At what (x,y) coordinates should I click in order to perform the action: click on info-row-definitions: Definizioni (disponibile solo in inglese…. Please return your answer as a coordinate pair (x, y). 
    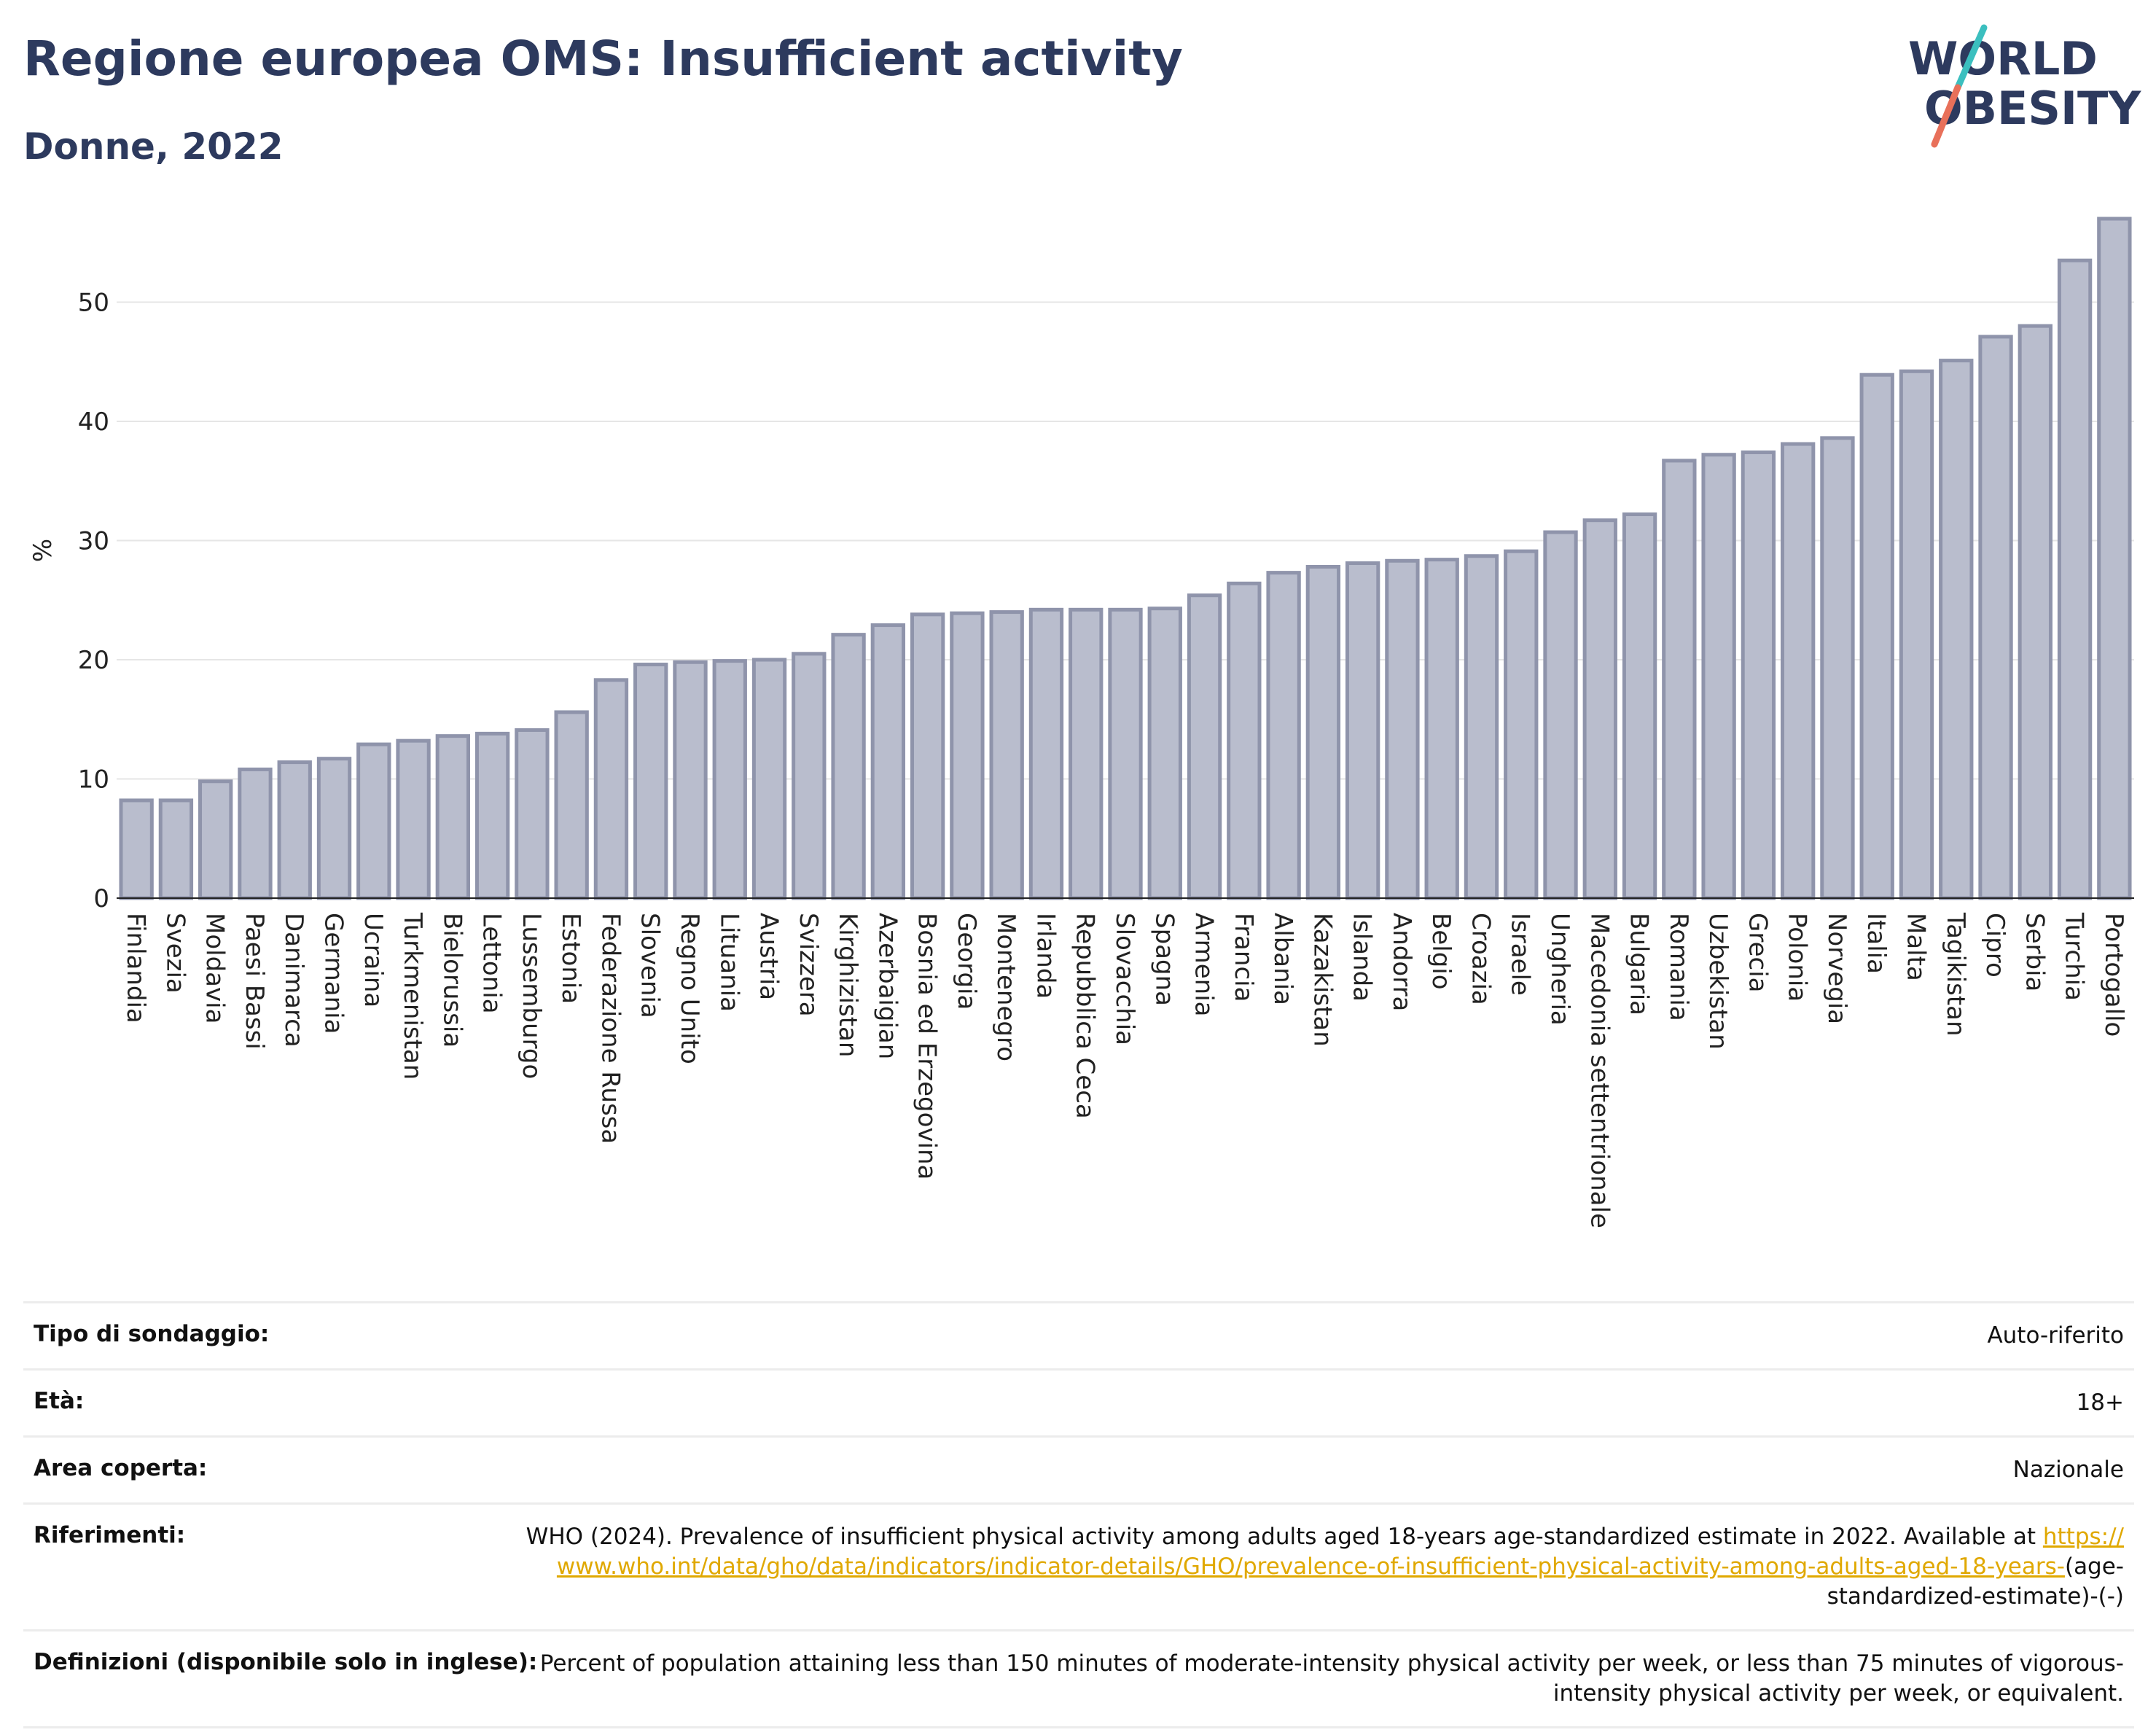
    Looking at the image, I should click on (1079, 1678).